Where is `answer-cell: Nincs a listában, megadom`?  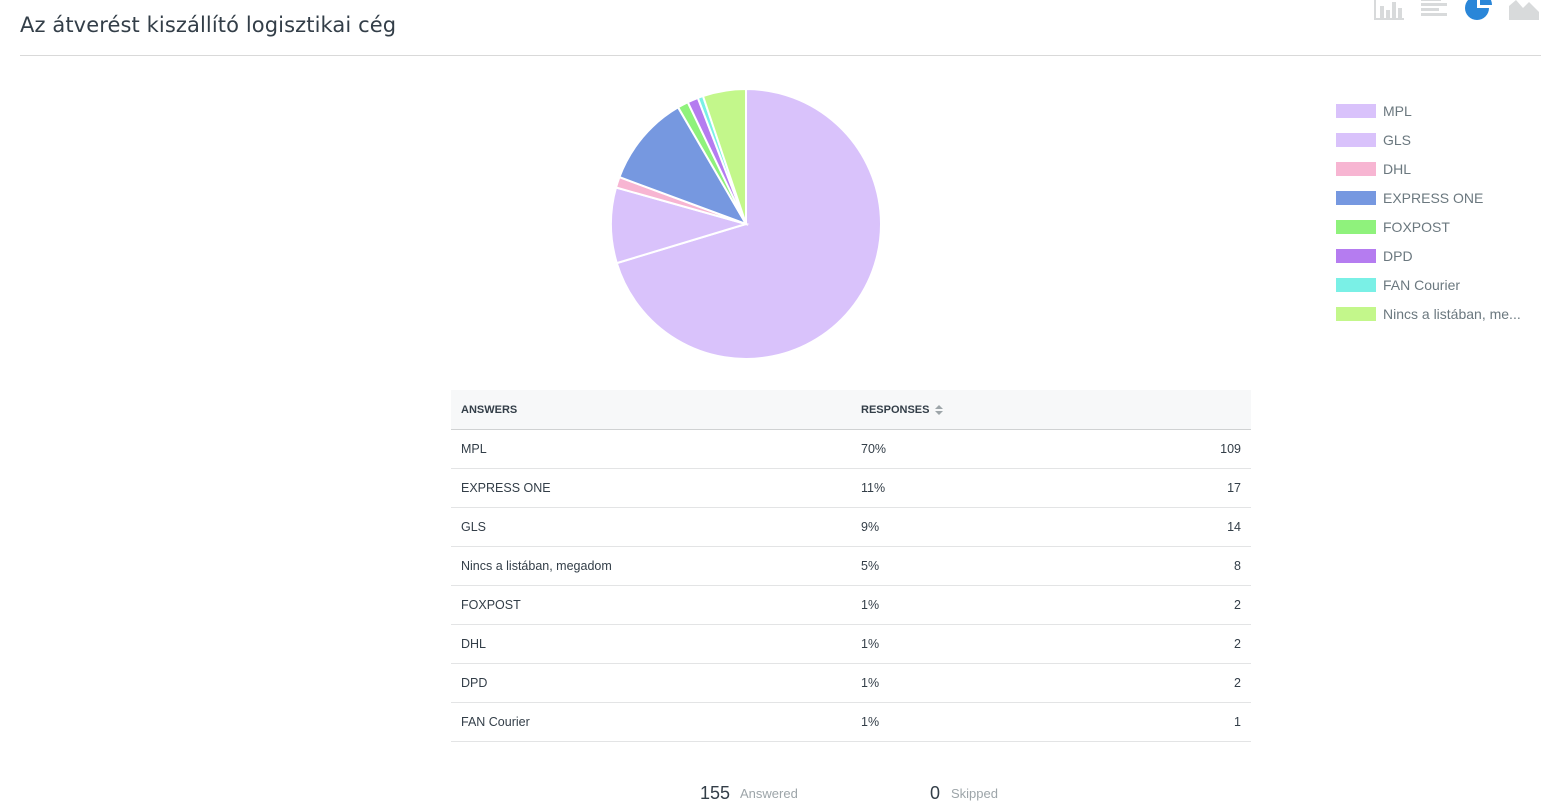
answer-cell: Nincs a listában, megadom is located at coordinates (536, 566).